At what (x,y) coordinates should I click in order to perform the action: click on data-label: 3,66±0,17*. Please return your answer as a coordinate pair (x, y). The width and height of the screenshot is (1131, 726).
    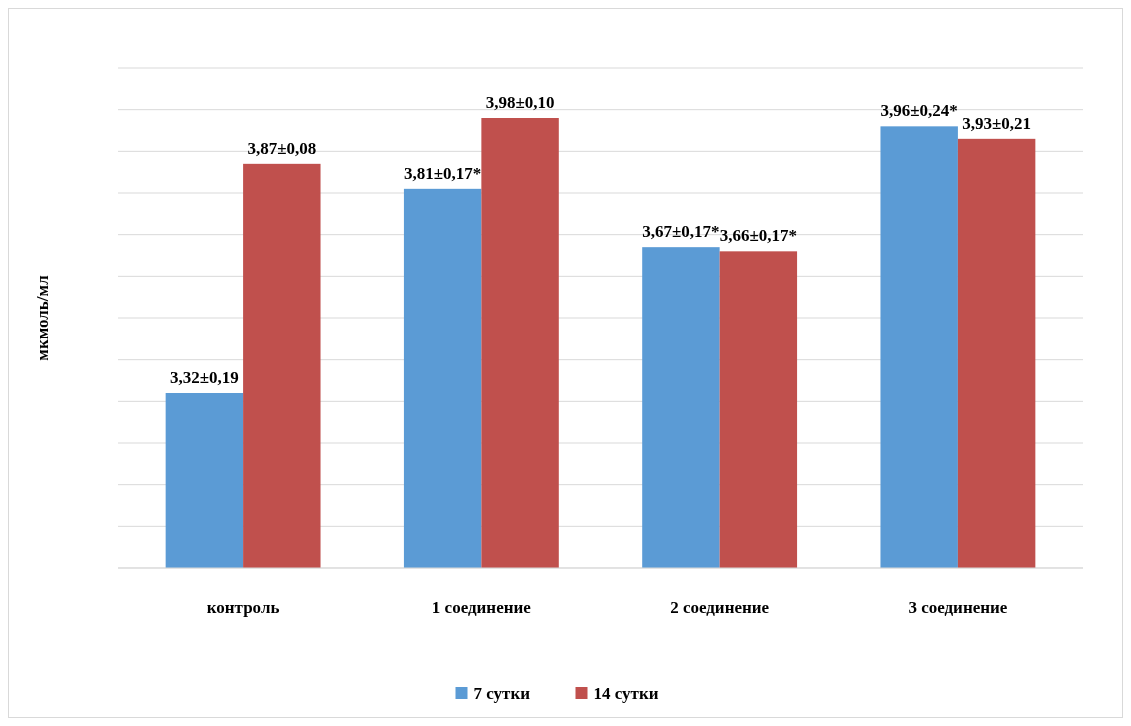
    Looking at the image, I should click on (758, 236).